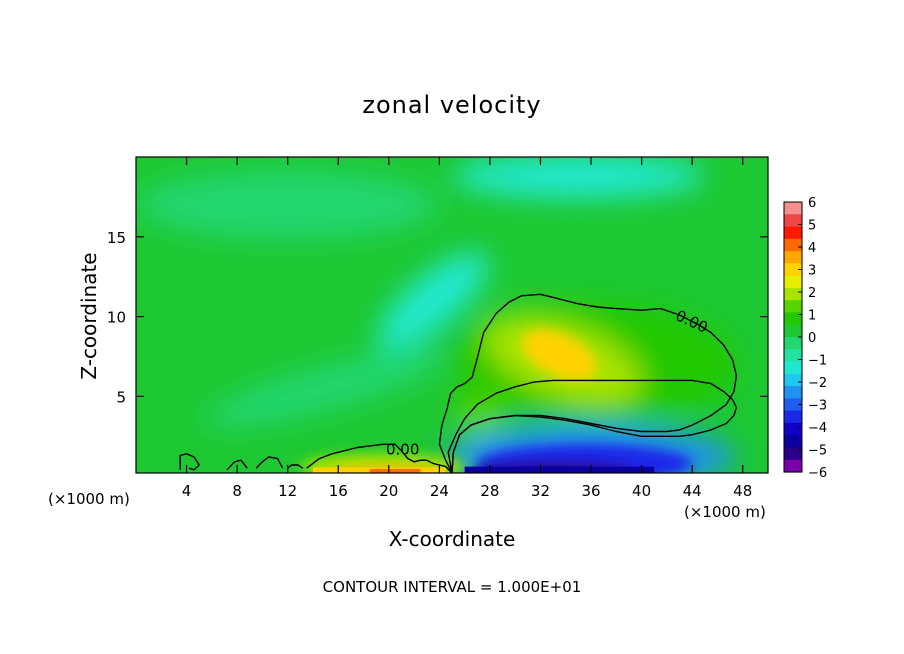 The height and width of the screenshot is (654, 904). I want to click on region-weak-band, so click(325, 388).